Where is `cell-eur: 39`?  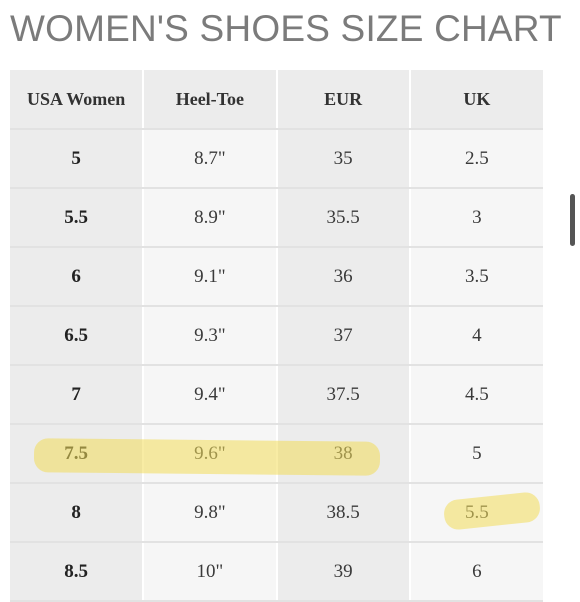
cell-eur: 39 is located at coordinates (343, 572).